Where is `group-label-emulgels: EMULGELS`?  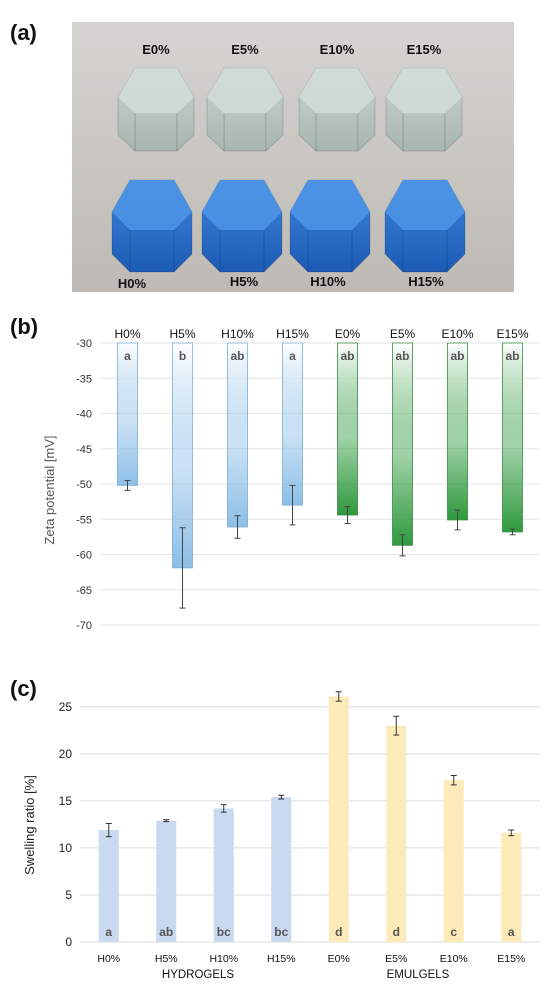
group-label-emulgels: EMULGELS is located at coordinates (418, 975).